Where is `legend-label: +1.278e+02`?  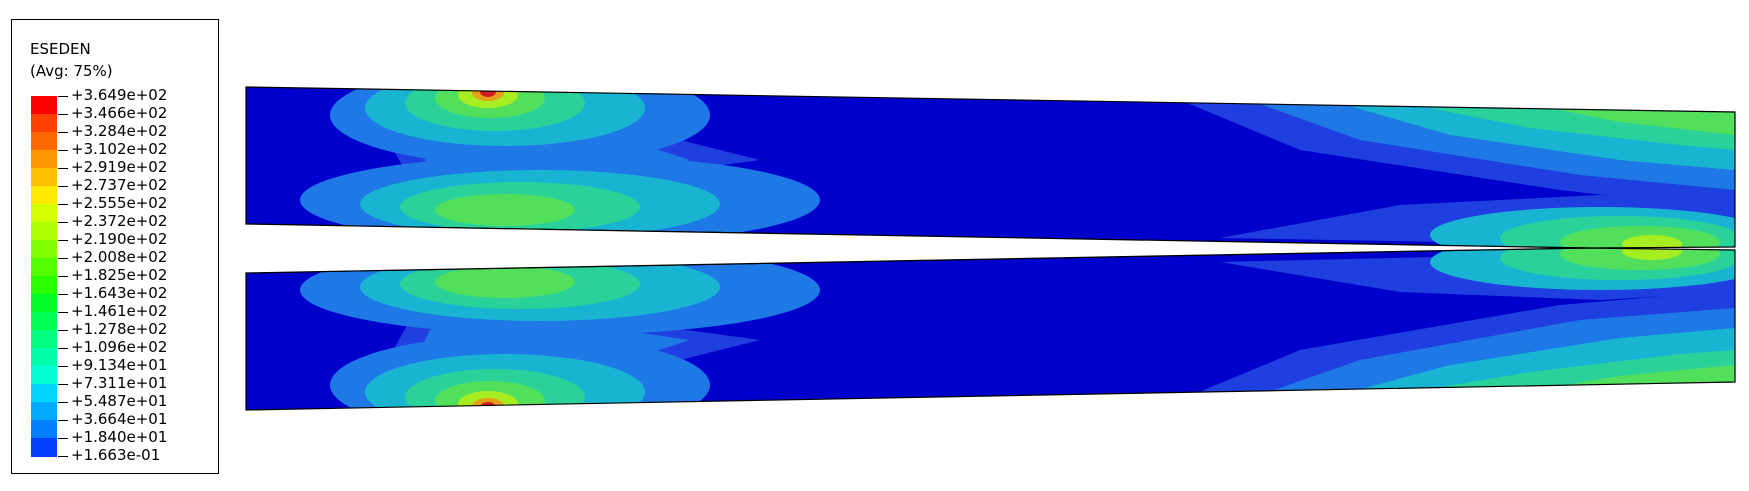
legend-label: +1.278e+02 is located at coordinates (119, 329).